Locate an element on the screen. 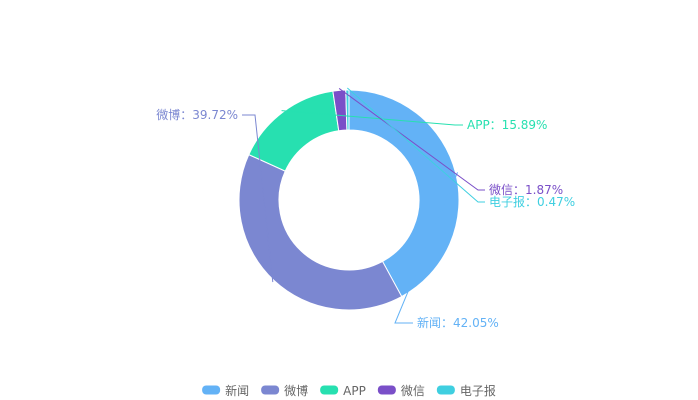  slice-label-4: 微信：1.87% is located at coordinates (526, 190).